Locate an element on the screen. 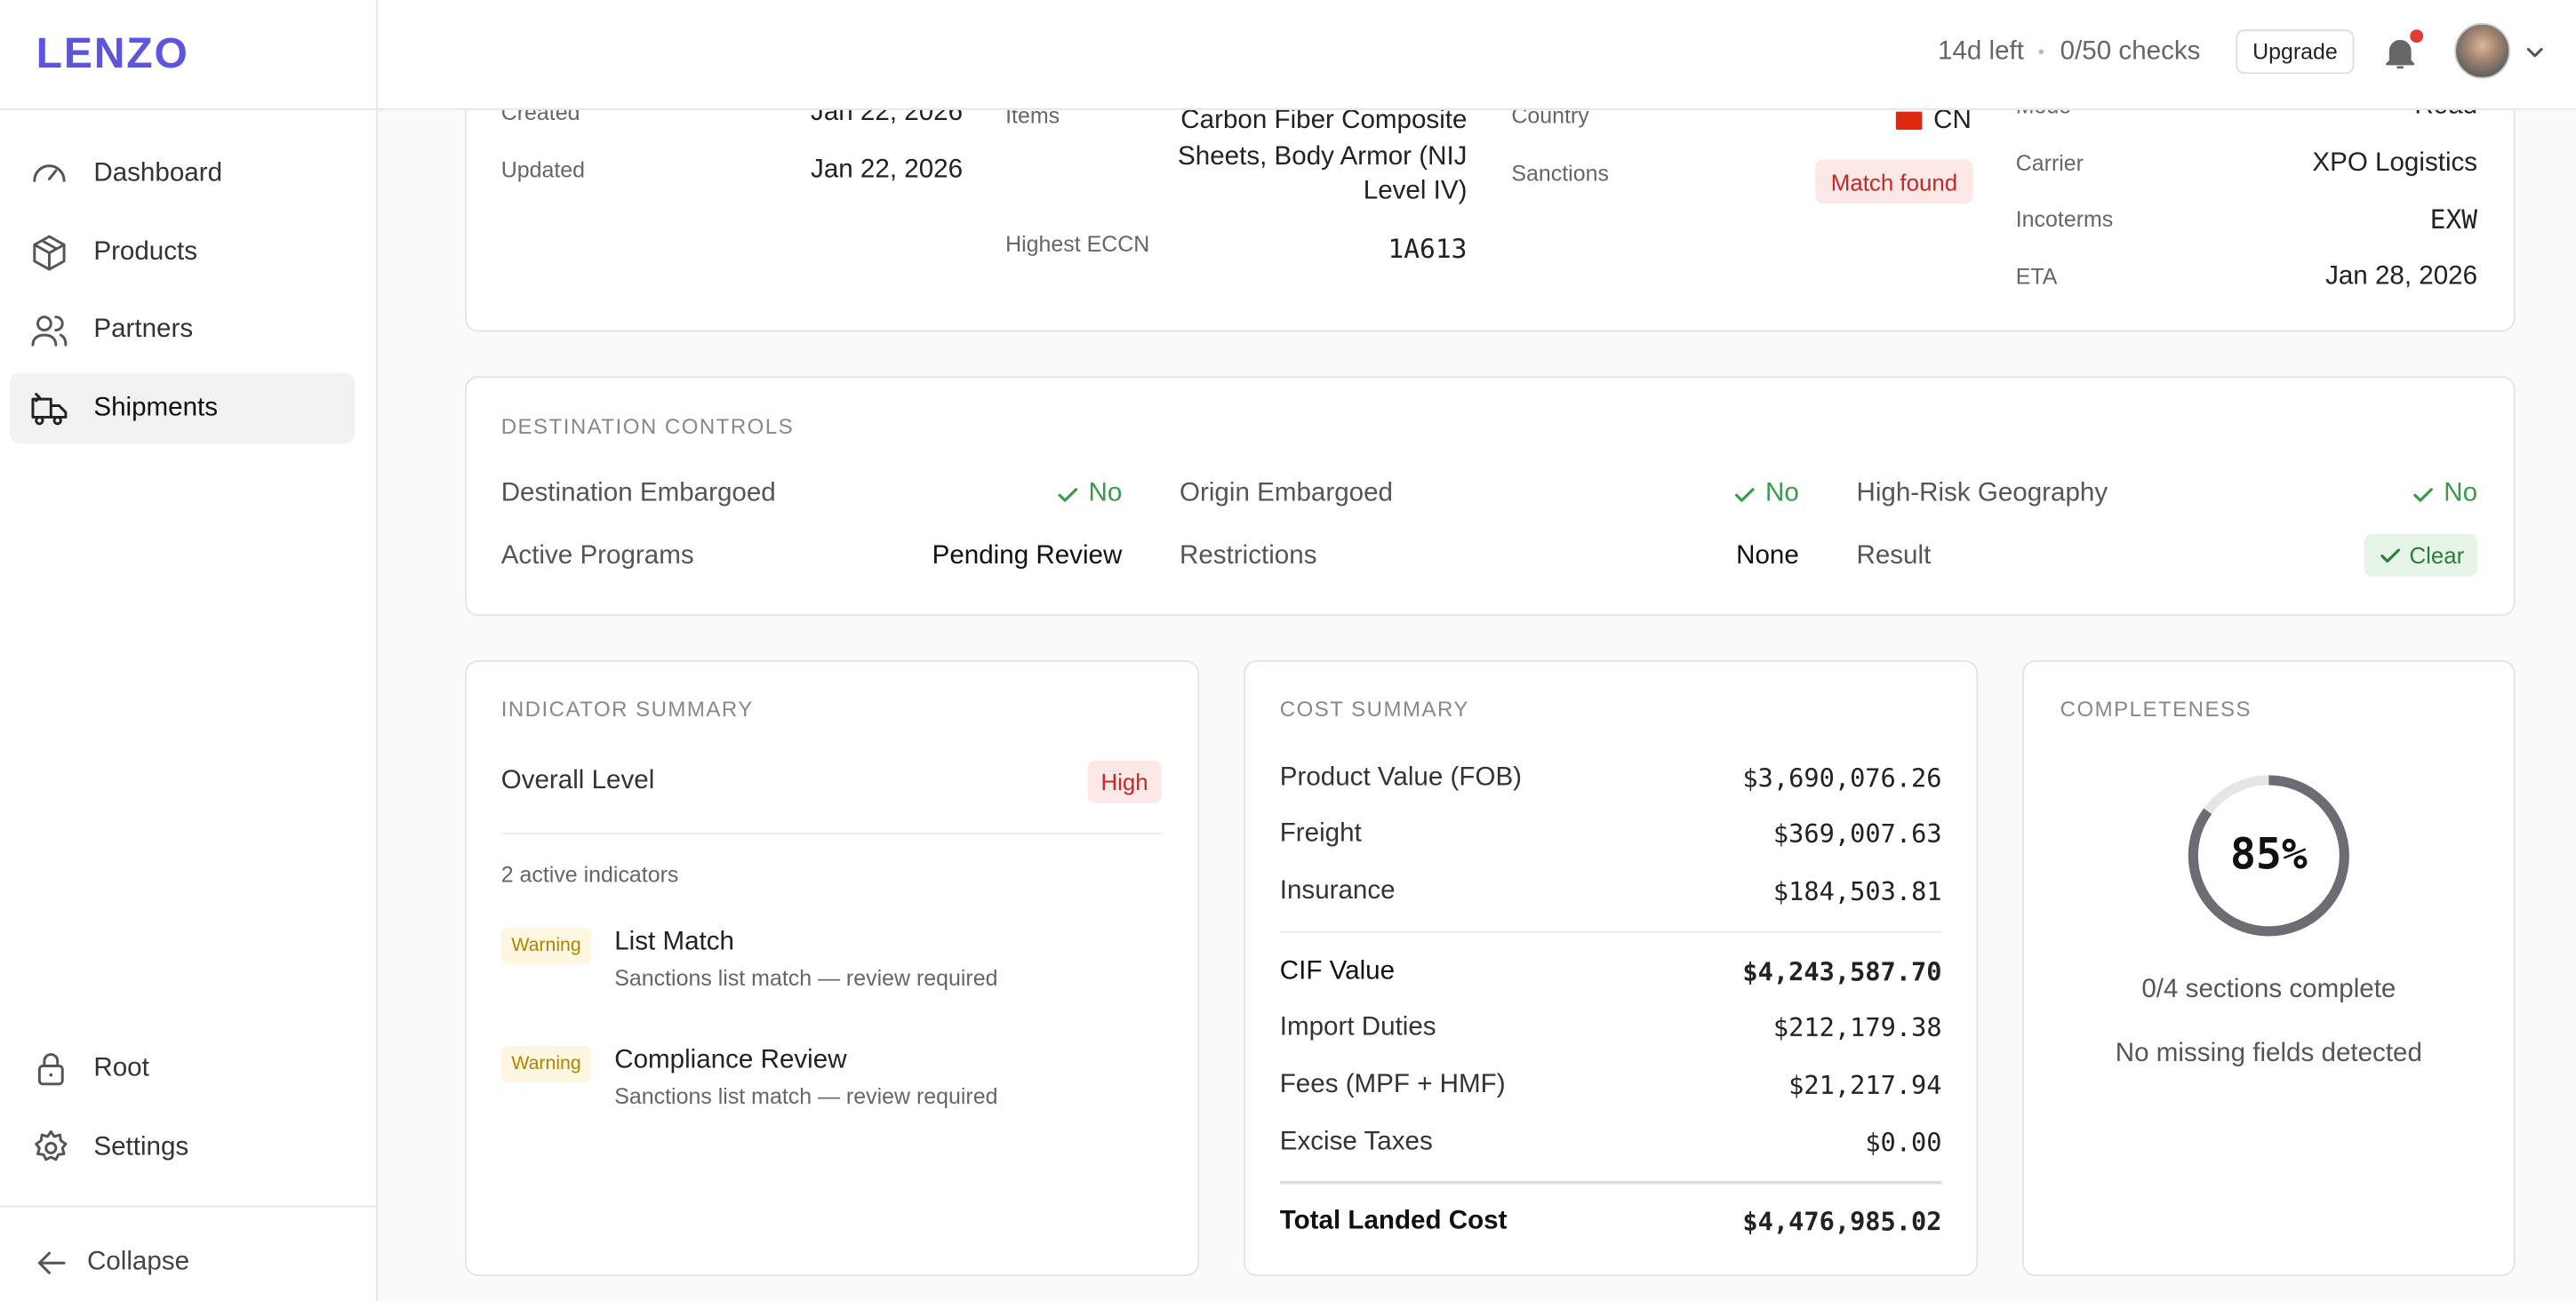  completeness-card is located at coordinates (2269, 968).